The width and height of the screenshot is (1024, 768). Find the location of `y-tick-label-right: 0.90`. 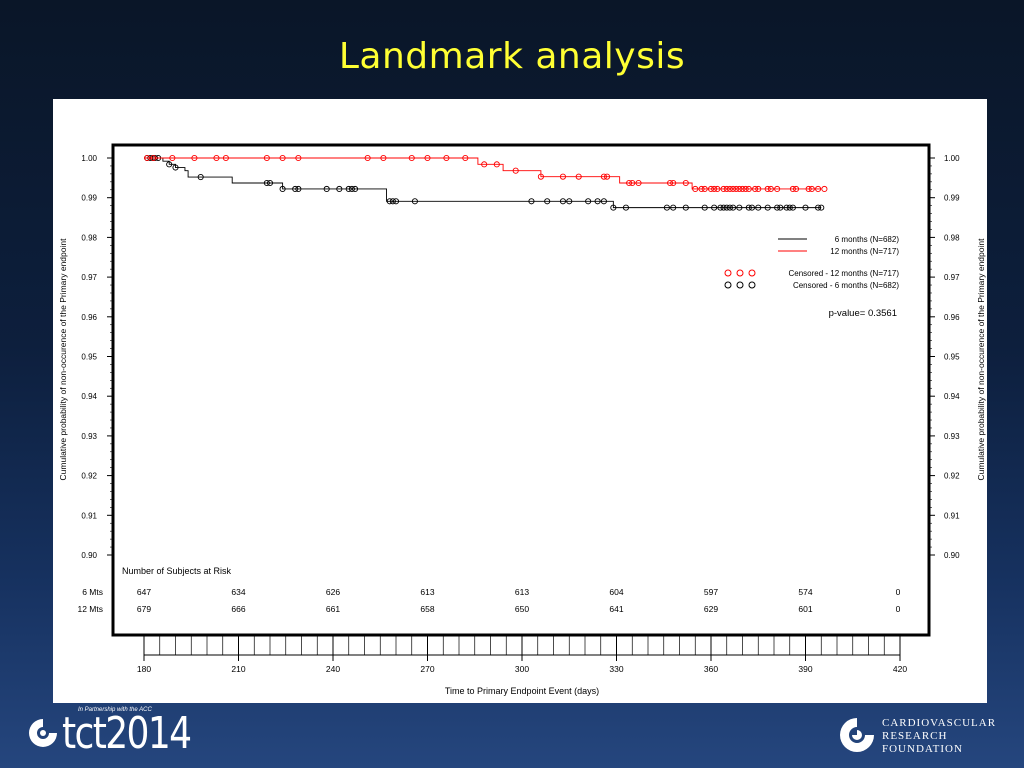

y-tick-label-right: 0.90 is located at coordinates (952, 555).